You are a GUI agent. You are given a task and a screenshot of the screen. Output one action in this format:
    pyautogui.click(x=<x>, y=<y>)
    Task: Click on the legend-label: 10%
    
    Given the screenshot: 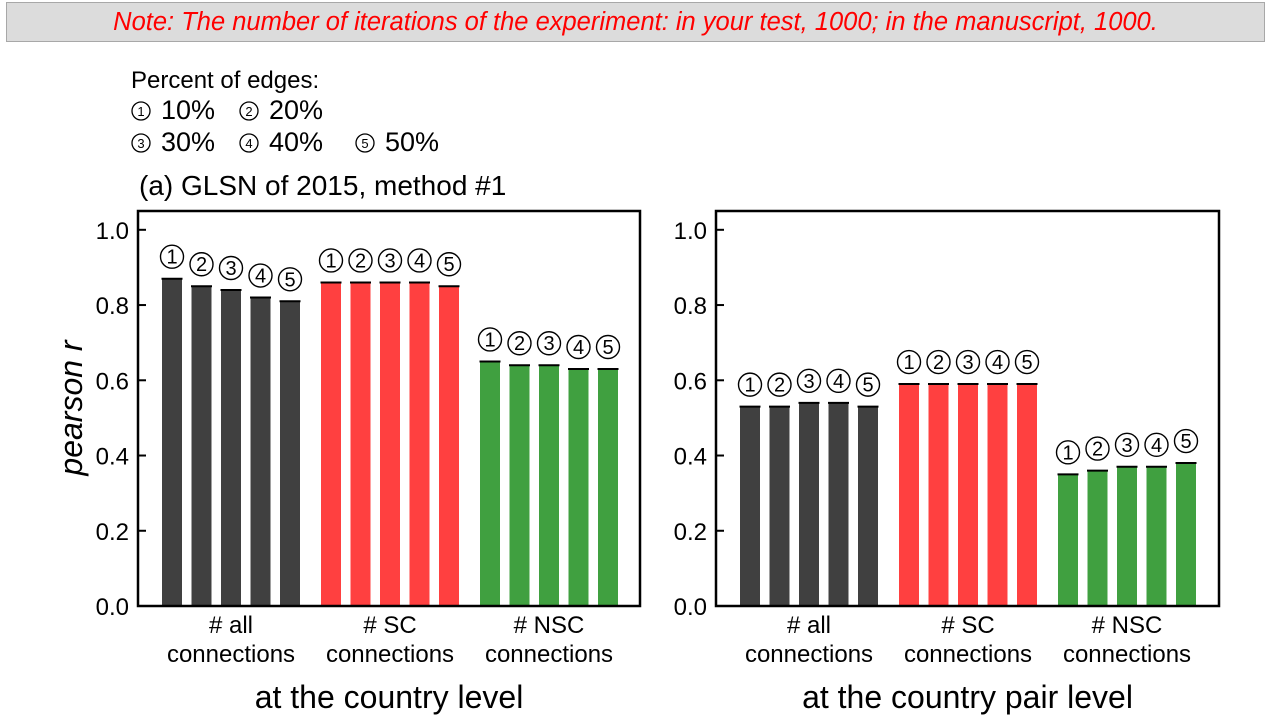 What is the action you would take?
    pyautogui.click(x=188, y=110)
    